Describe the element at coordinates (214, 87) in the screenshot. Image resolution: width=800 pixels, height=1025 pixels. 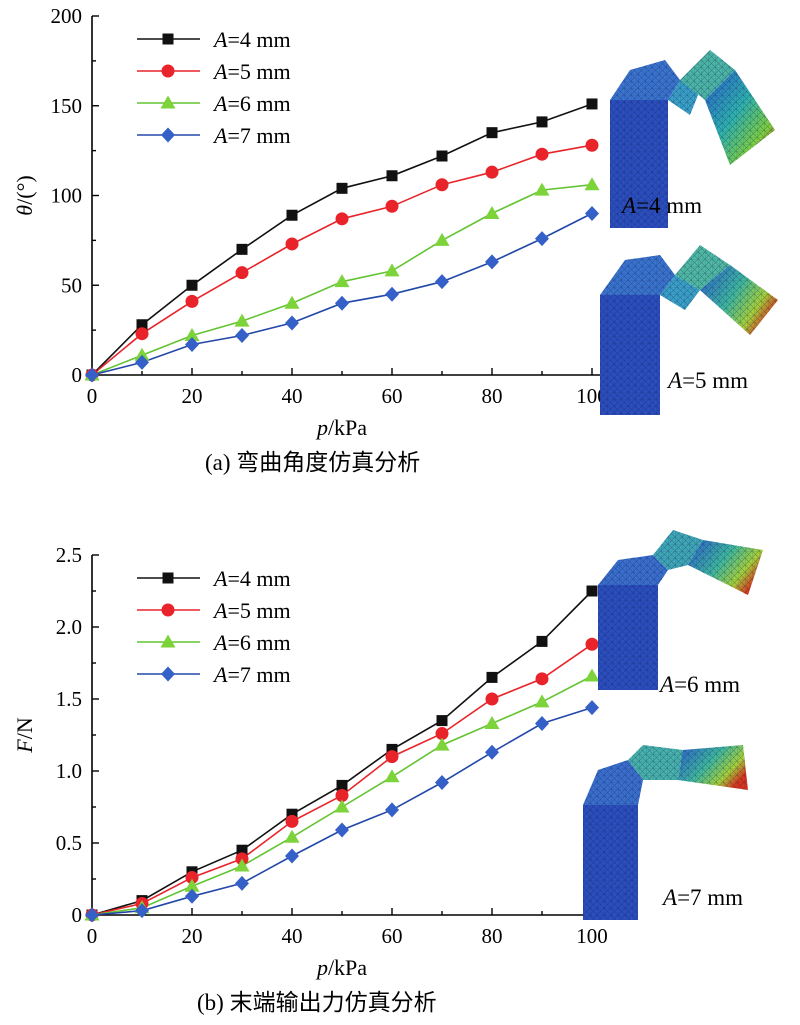
I see `chart-a-legend: A=4 mm A=5 mm A=6 mm A=7 mm` at that location.